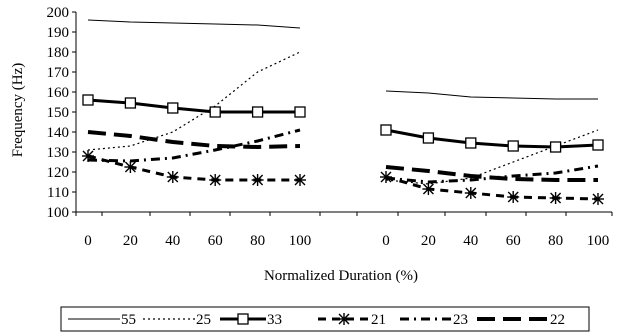 The image size is (635, 336). What do you see at coordinates (58, 213) in the screenshot?
I see `y-tick-label: 100` at bounding box center [58, 213].